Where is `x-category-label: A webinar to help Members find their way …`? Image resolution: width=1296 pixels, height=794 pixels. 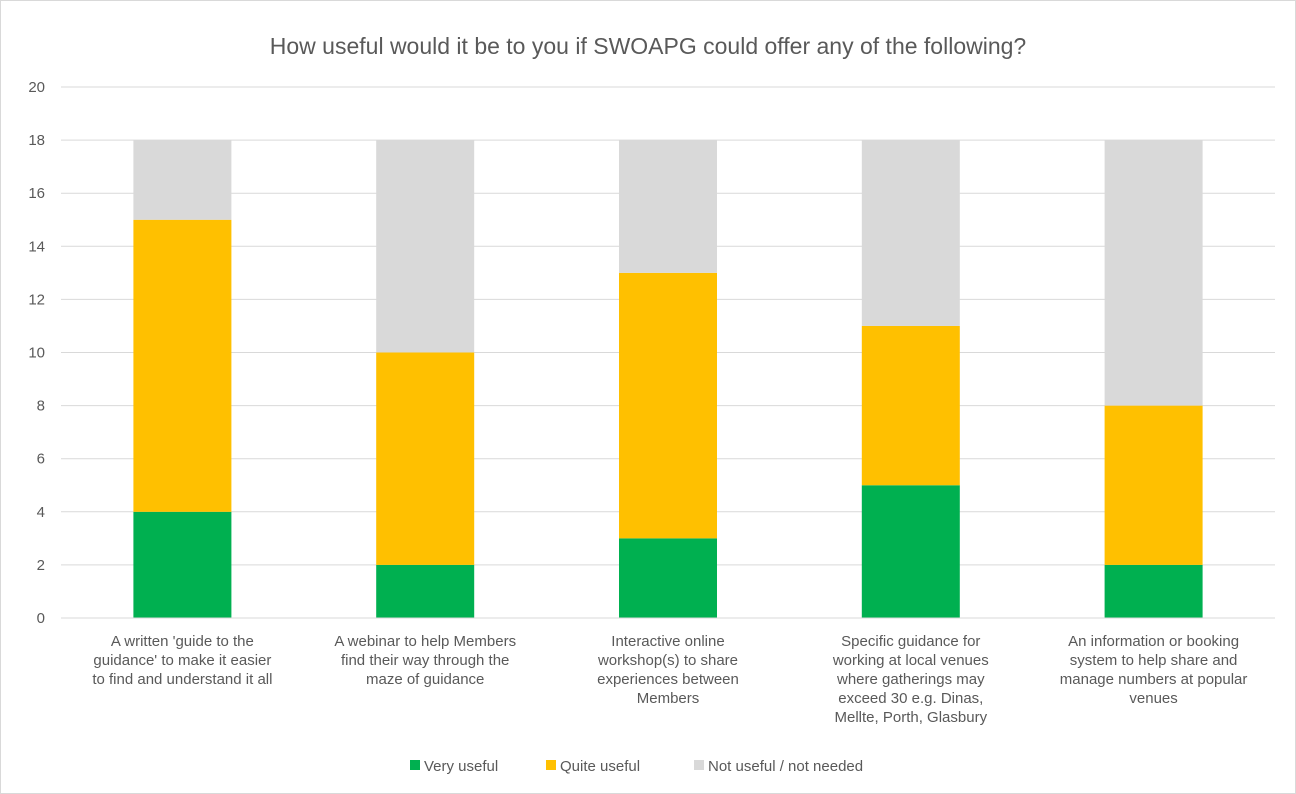
x-category-label: A webinar to help Members find their way … is located at coordinates (425, 660).